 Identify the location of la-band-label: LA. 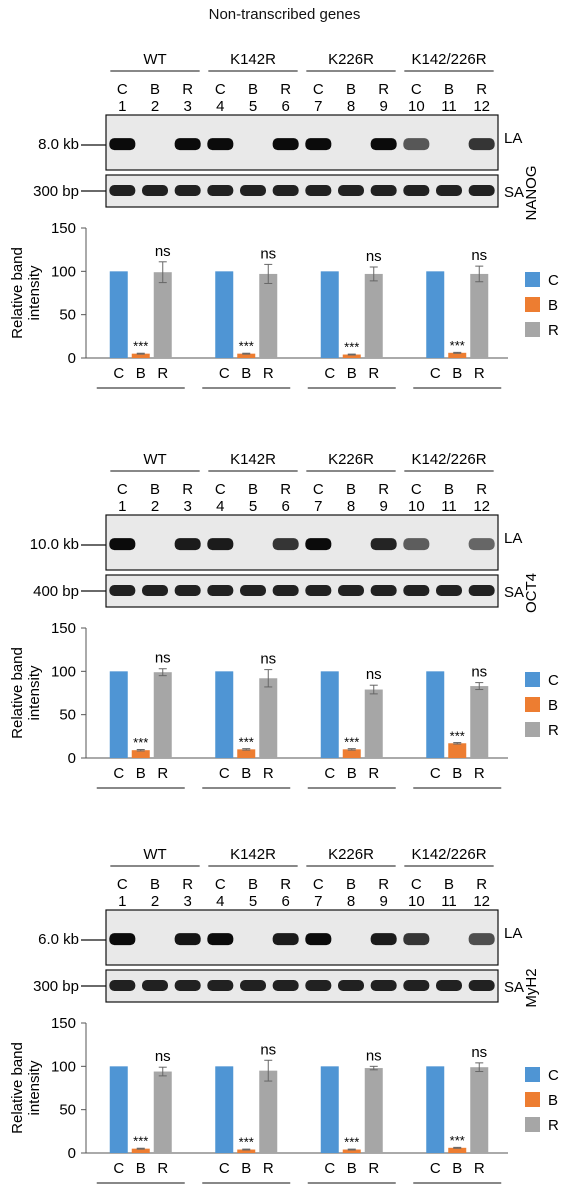
(513, 933).